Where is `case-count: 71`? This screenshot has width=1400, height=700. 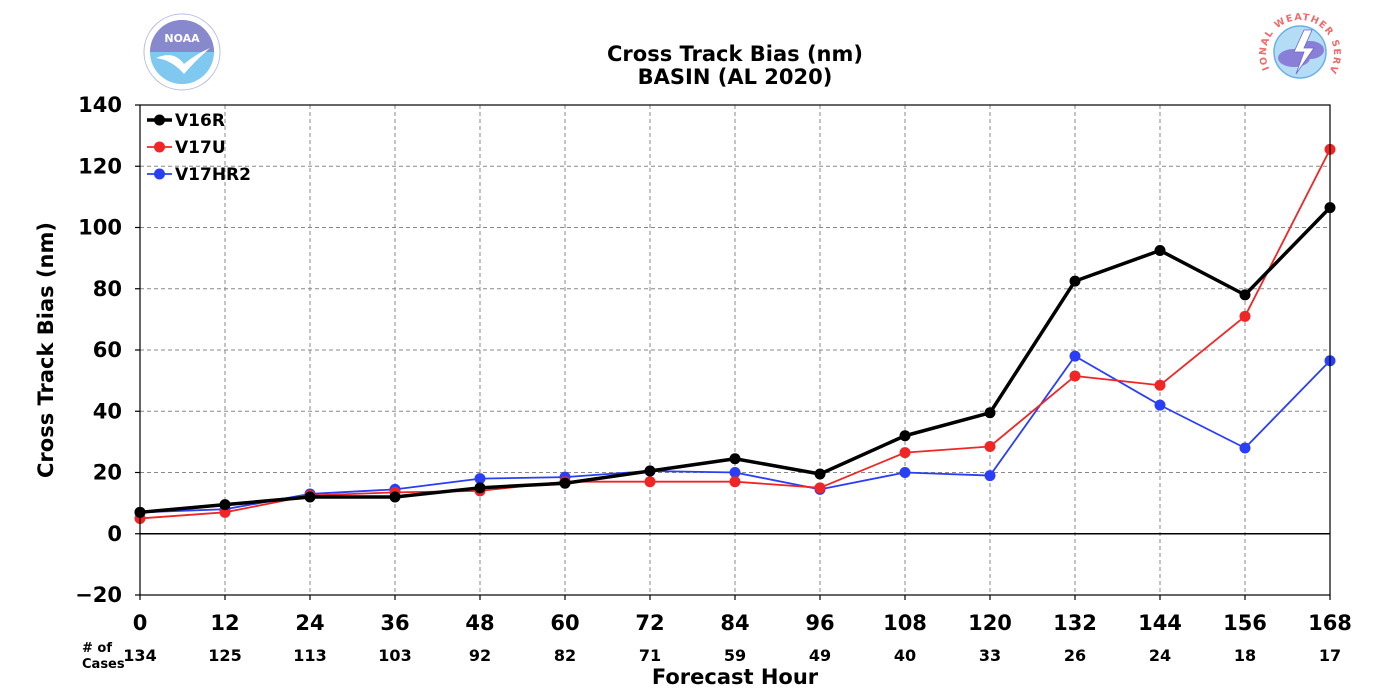 case-count: 71 is located at coordinates (650, 655).